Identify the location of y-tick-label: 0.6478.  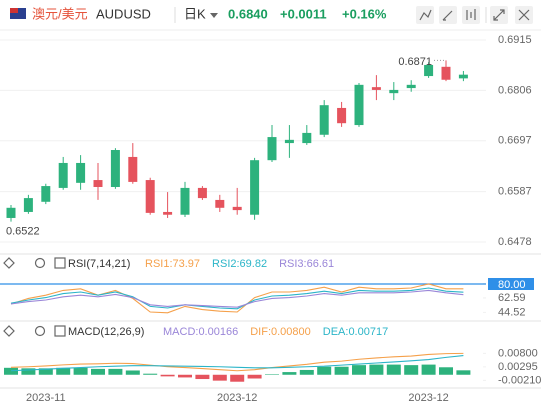
(515, 242).